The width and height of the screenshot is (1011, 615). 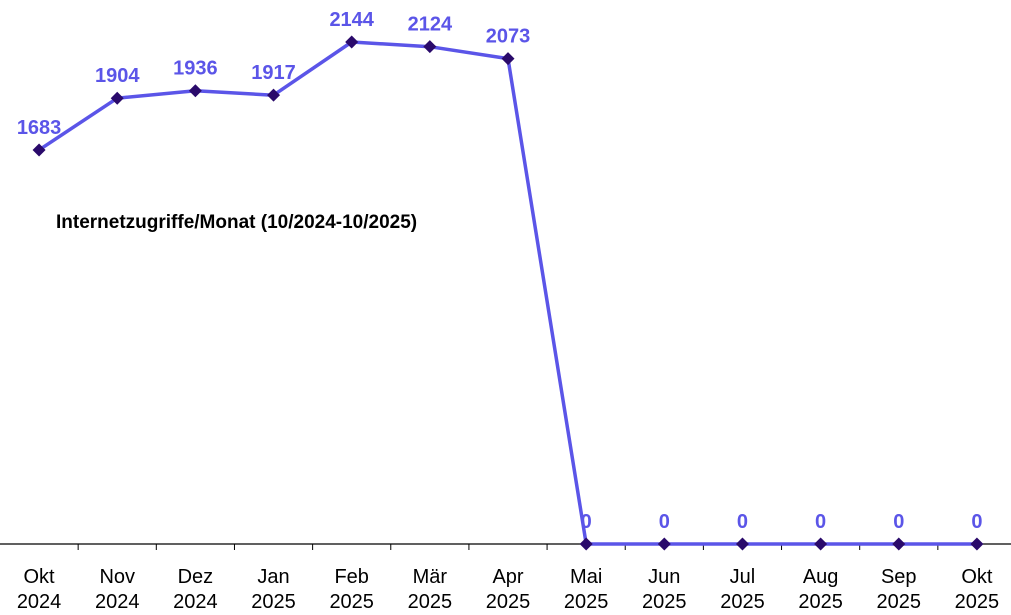 What do you see at coordinates (351, 577) in the screenshot?
I see `x-tick-label-month: Feb` at bounding box center [351, 577].